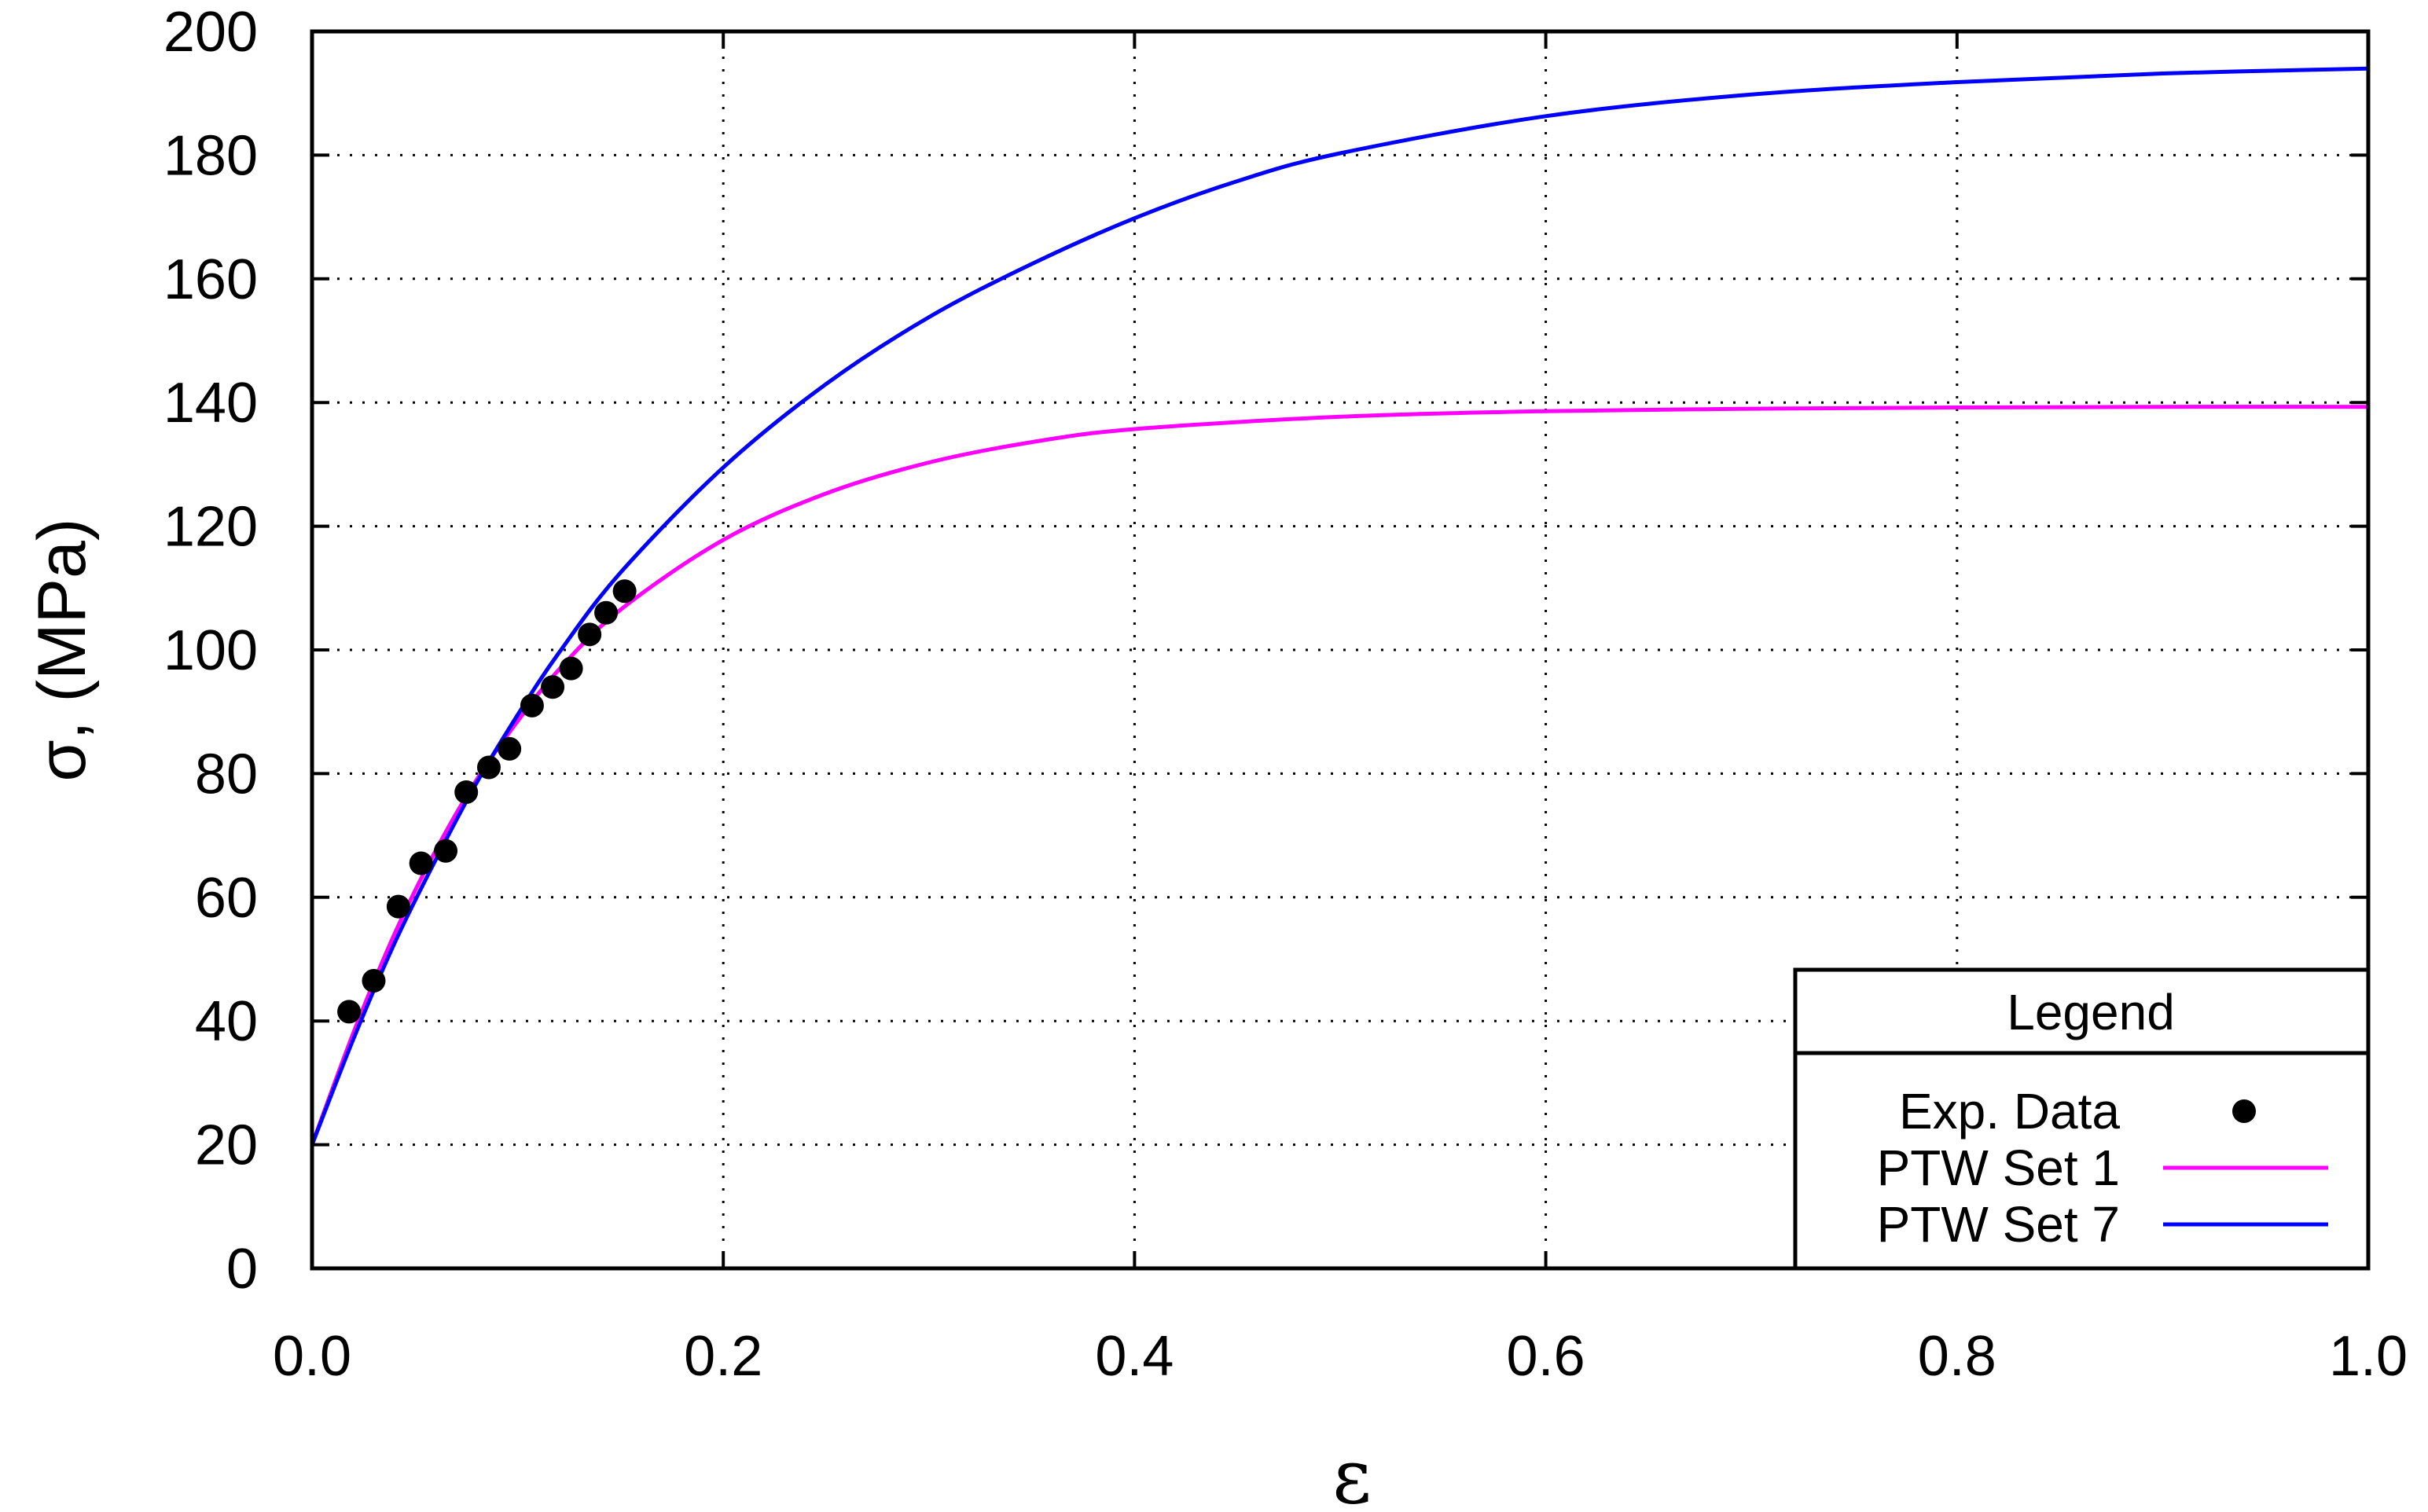  What do you see at coordinates (2244, 1111) in the screenshot?
I see `legend-marker-exp-data` at bounding box center [2244, 1111].